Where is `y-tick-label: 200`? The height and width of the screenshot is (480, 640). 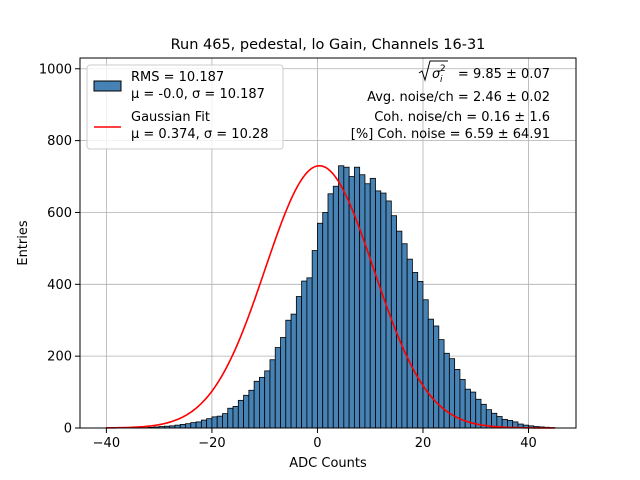 y-tick-label: 200 is located at coordinates (59, 357).